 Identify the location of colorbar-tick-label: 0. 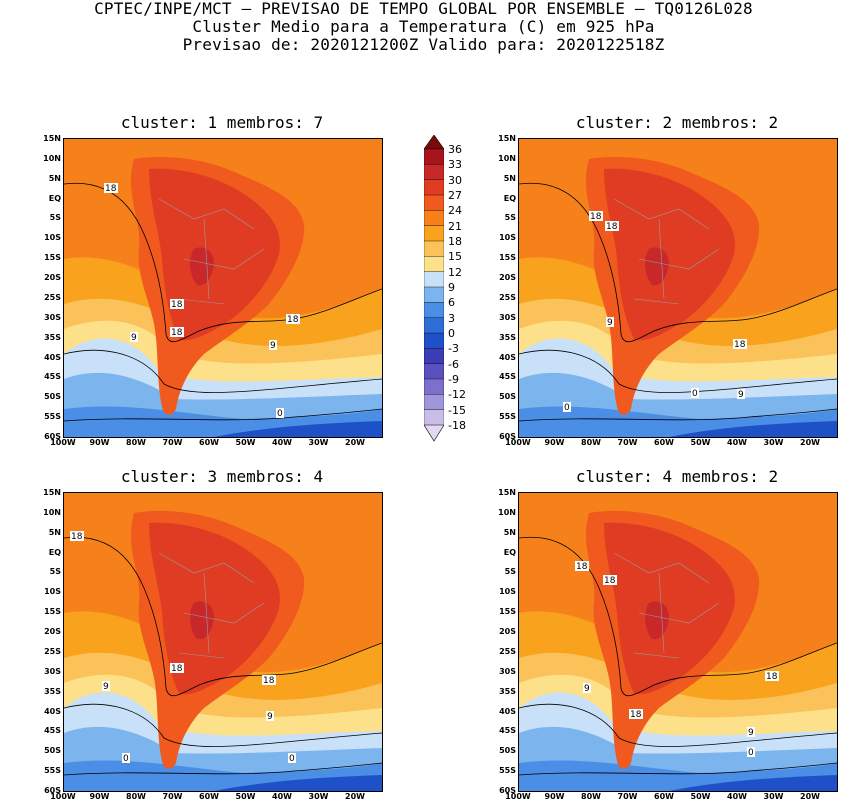
(451, 333).